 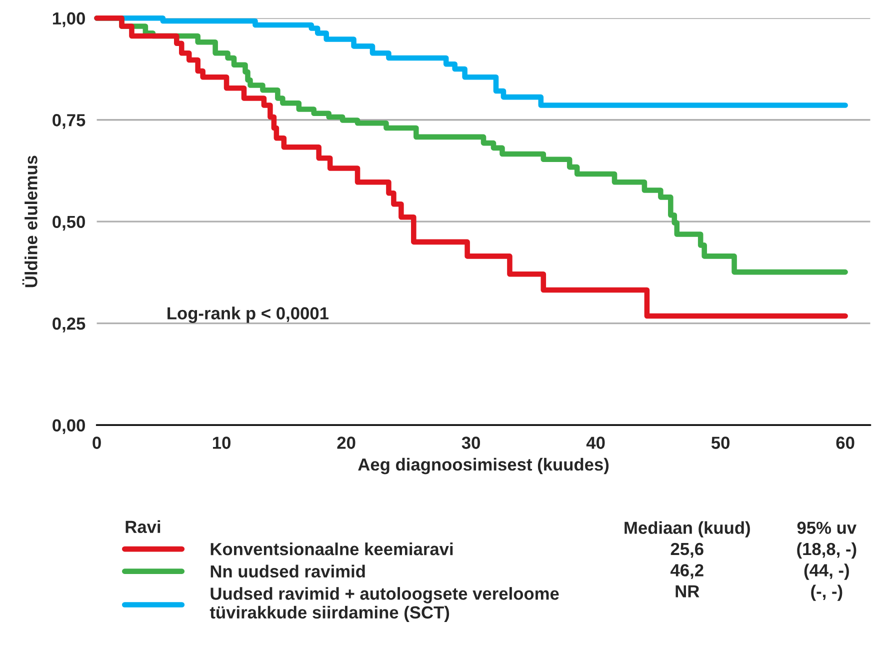 I want to click on y-tick-label: 1,00, so click(x=68, y=20).